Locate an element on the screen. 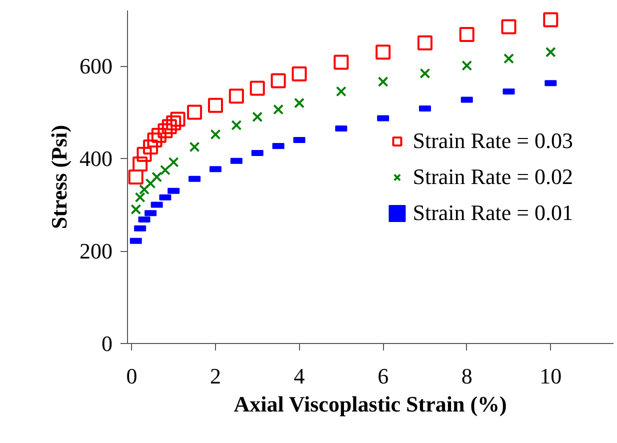 Image resolution: width=617 pixels, height=443 pixels. x-tick-label: 4 is located at coordinates (299, 376).